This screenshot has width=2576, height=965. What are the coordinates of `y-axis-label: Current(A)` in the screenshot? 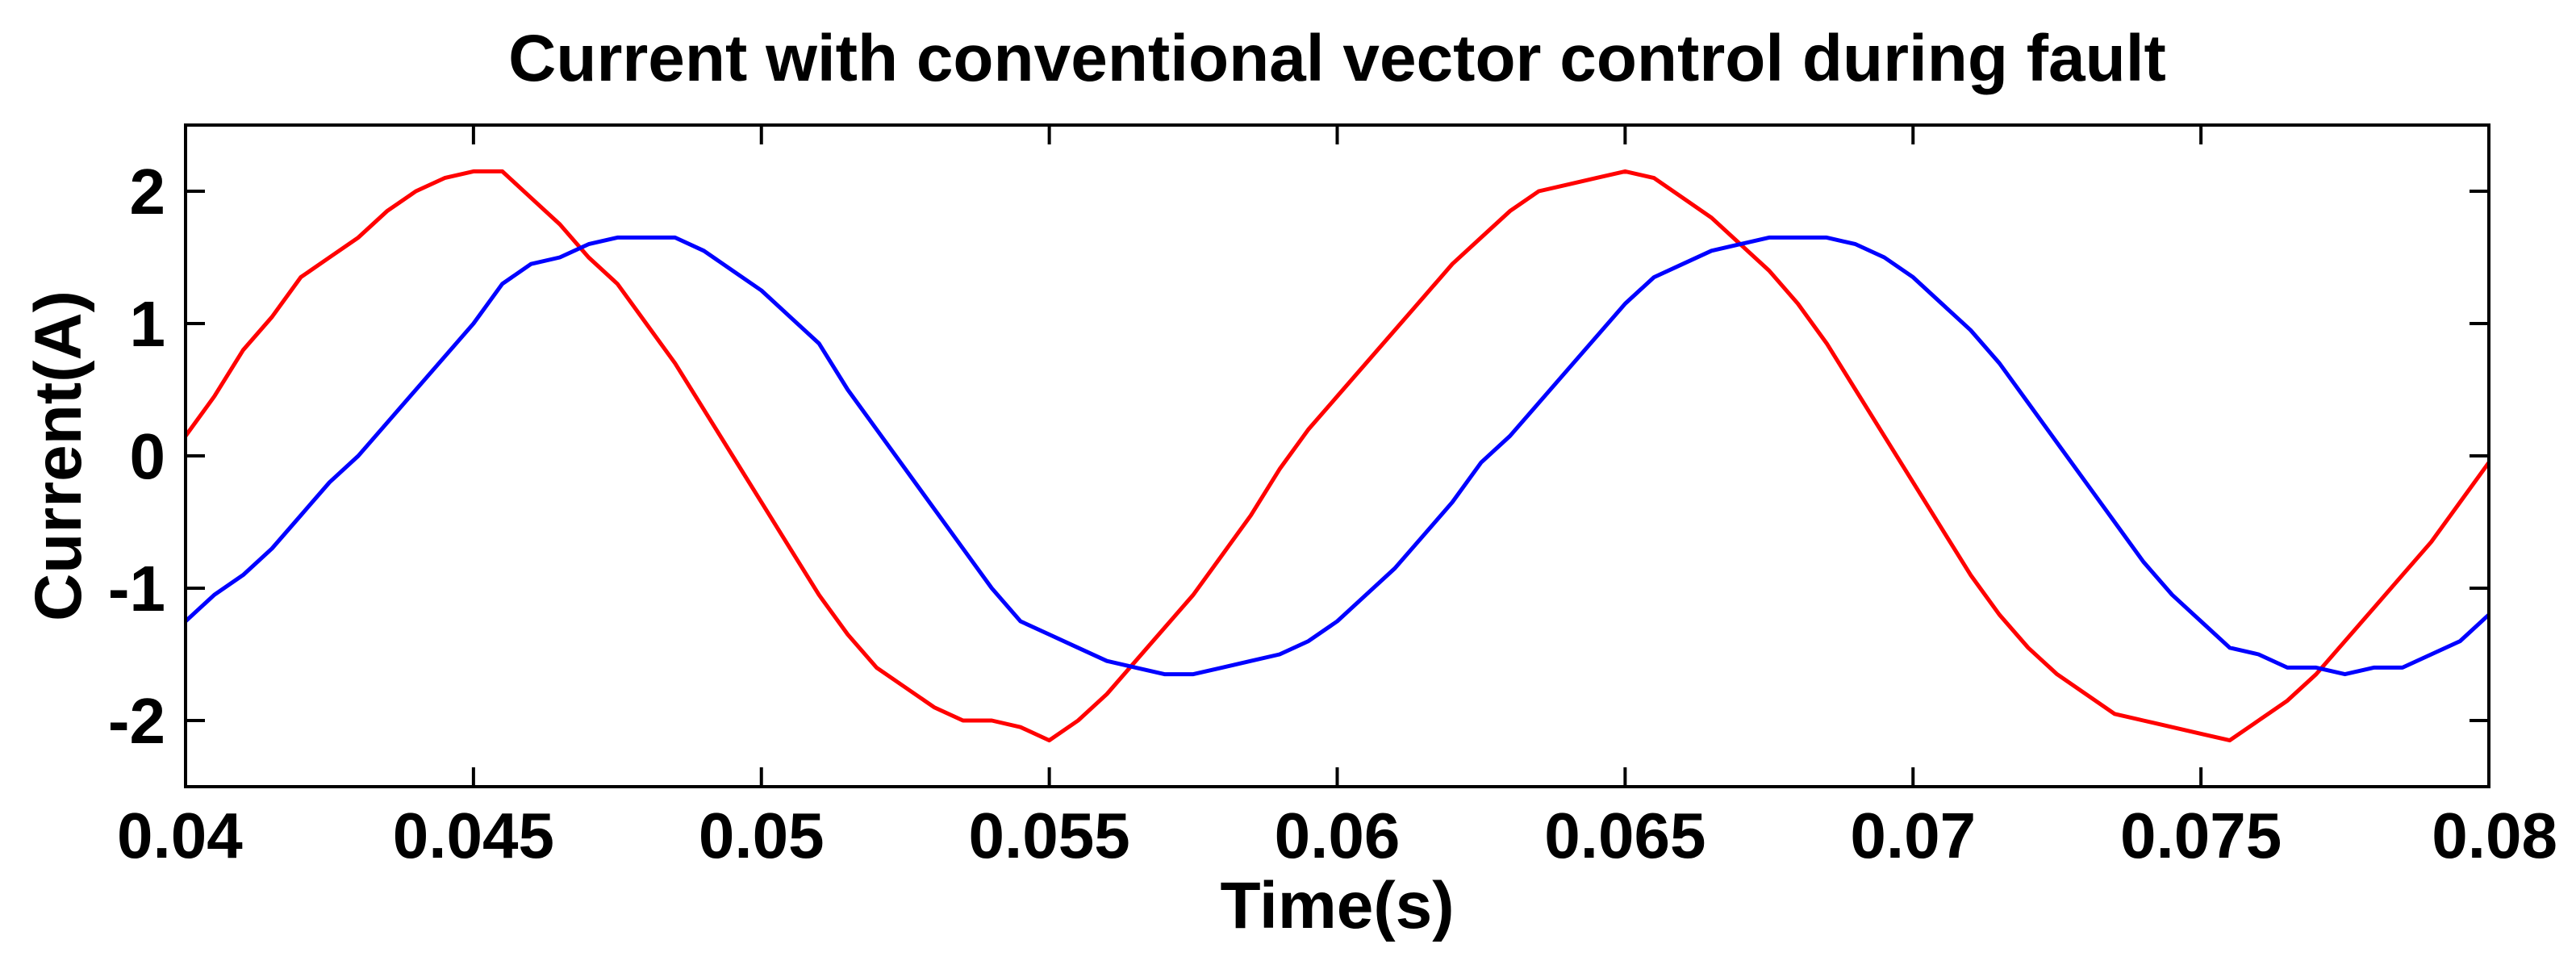 It's located at (58, 455).